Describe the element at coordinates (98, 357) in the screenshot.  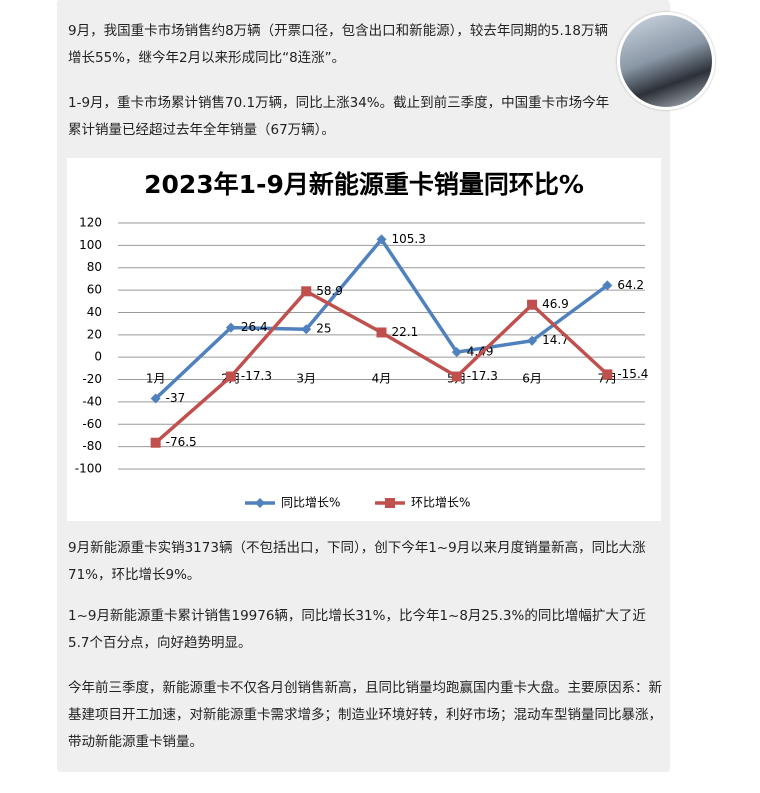
I see `y-tick-label: 0` at that location.